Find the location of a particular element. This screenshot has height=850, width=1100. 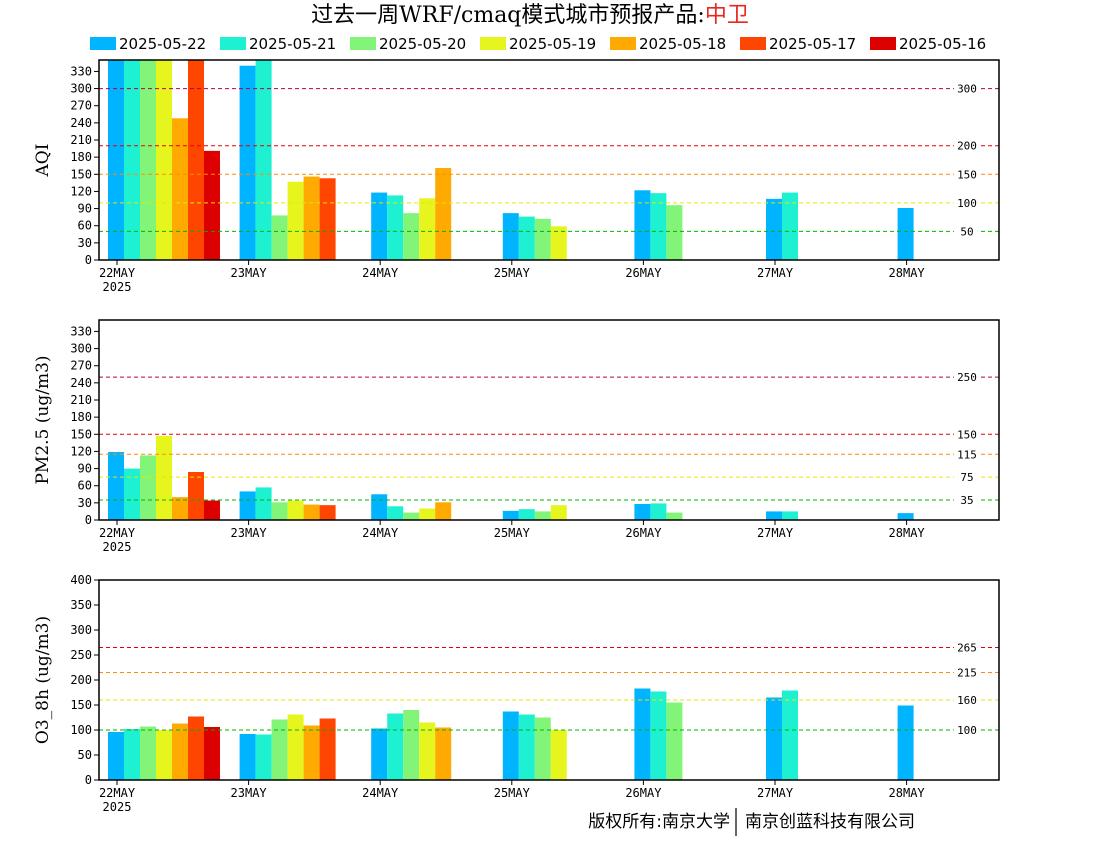

reference-label: 300 is located at coordinates (967, 89).